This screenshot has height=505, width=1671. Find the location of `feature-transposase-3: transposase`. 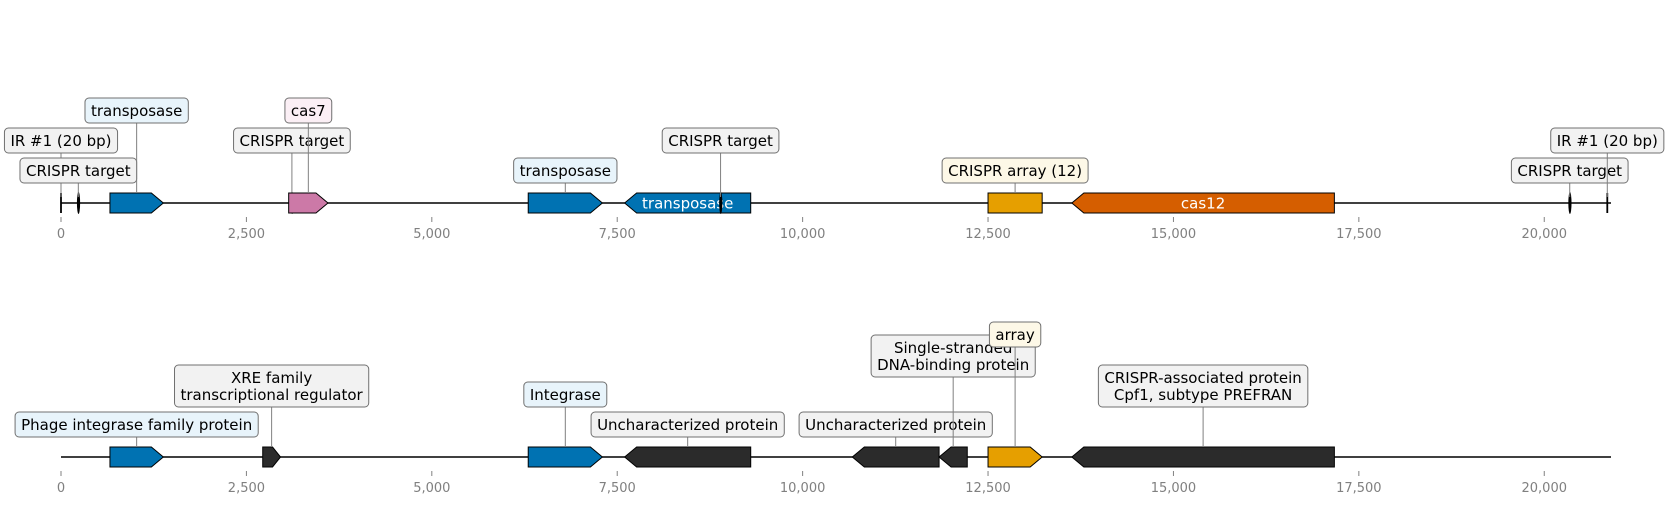

feature-transposase-3: transposase is located at coordinates (687, 203).